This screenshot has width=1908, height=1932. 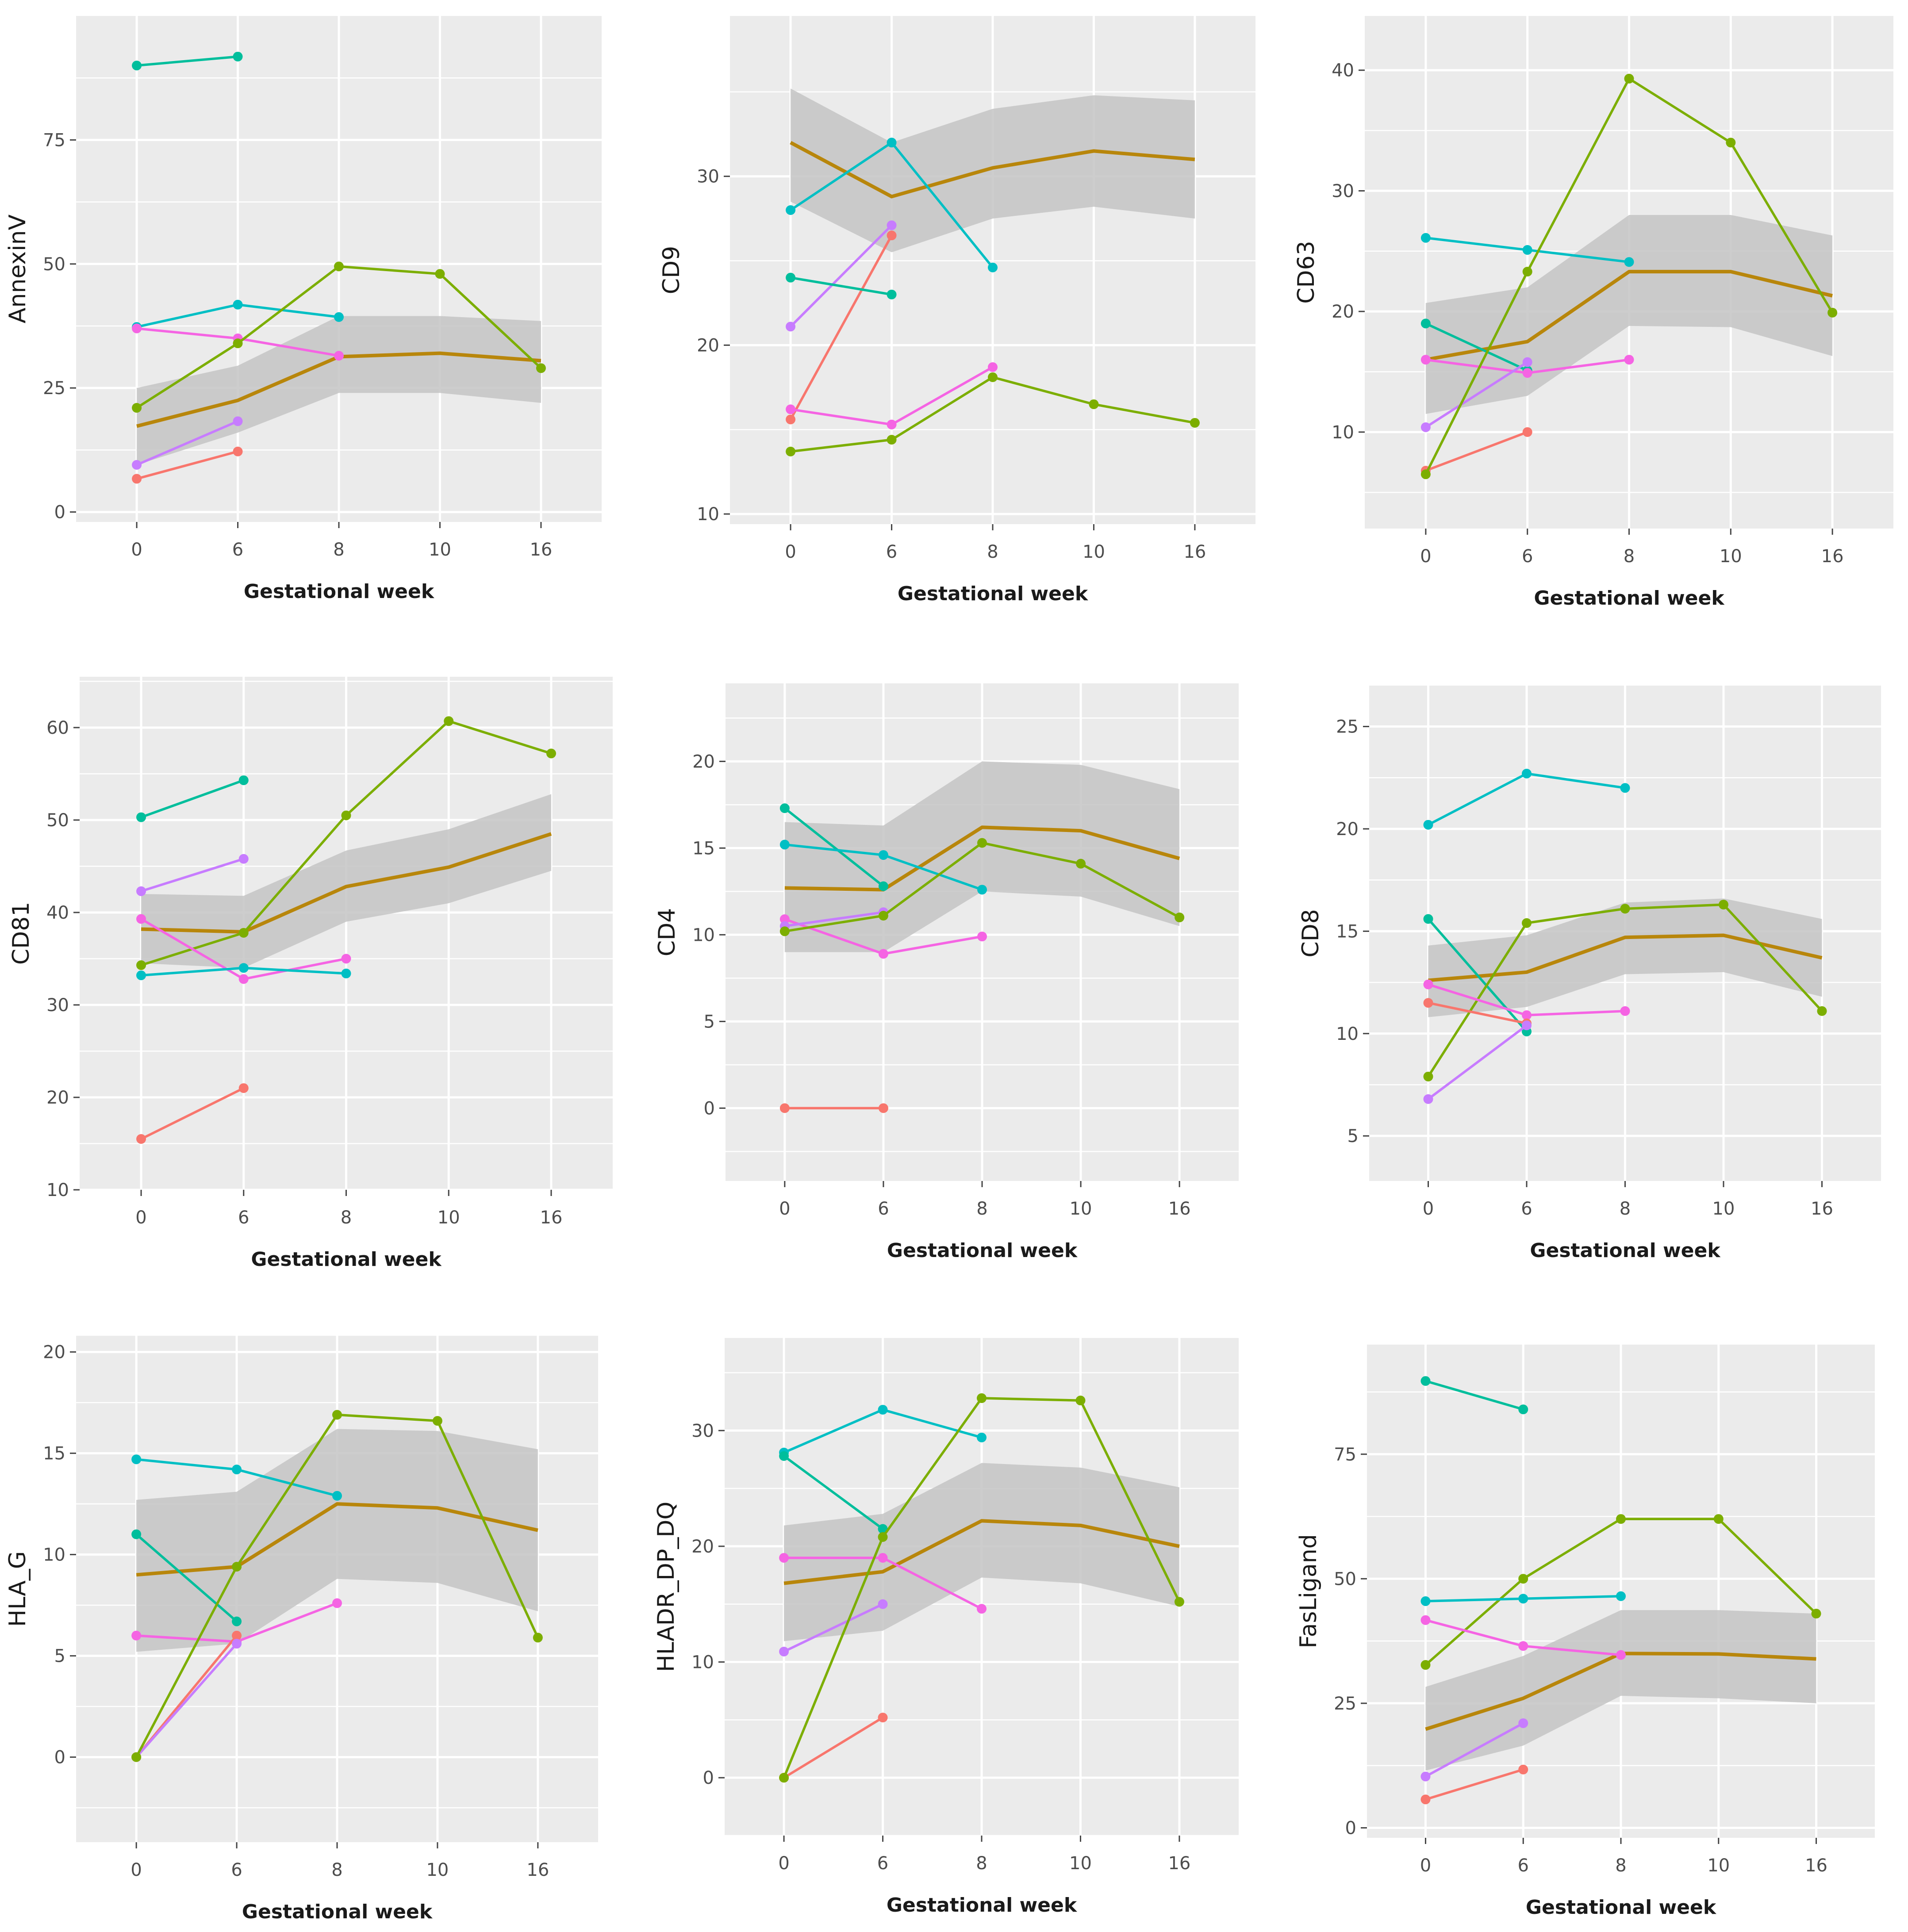 What do you see at coordinates (667, 932) in the screenshot?
I see `y-axis-title: CD4` at bounding box center [667, 932].